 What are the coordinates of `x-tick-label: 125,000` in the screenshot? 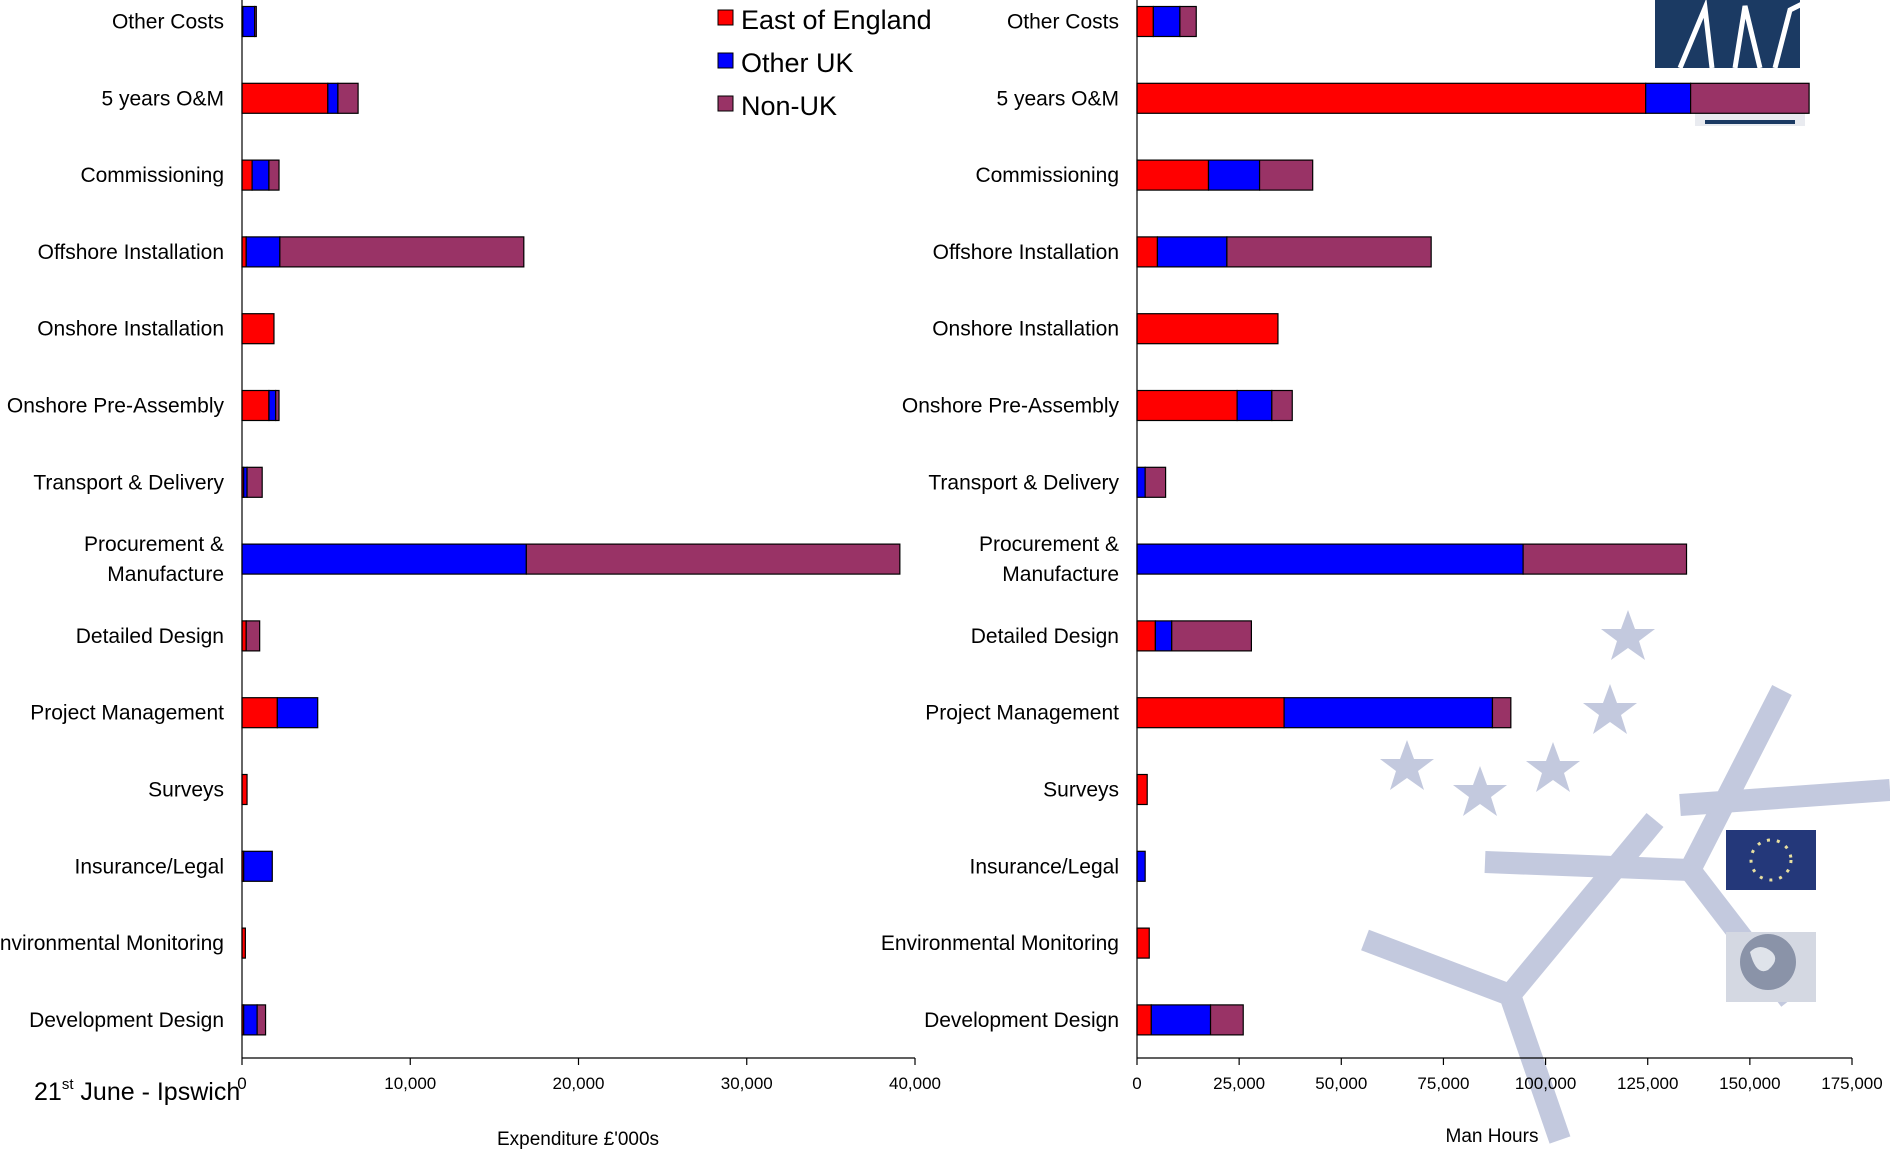 It's located at (1647, 1083).